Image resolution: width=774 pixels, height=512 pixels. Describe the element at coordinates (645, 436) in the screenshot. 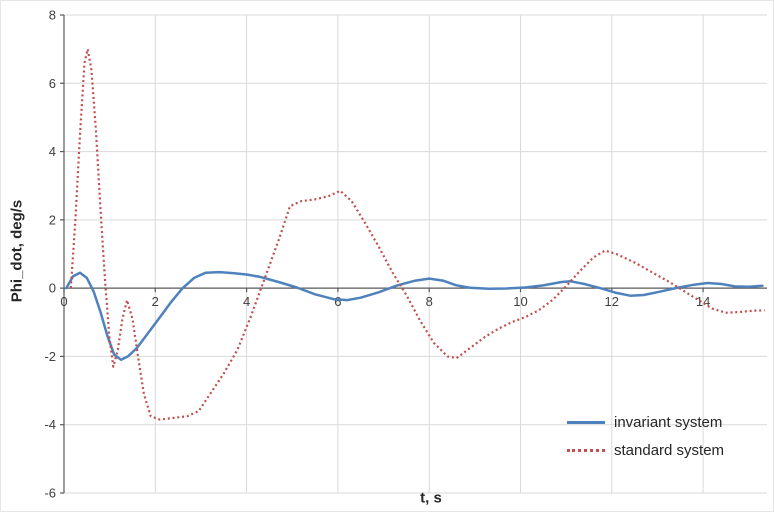

I see `legend: invariant system standard system` at that location.